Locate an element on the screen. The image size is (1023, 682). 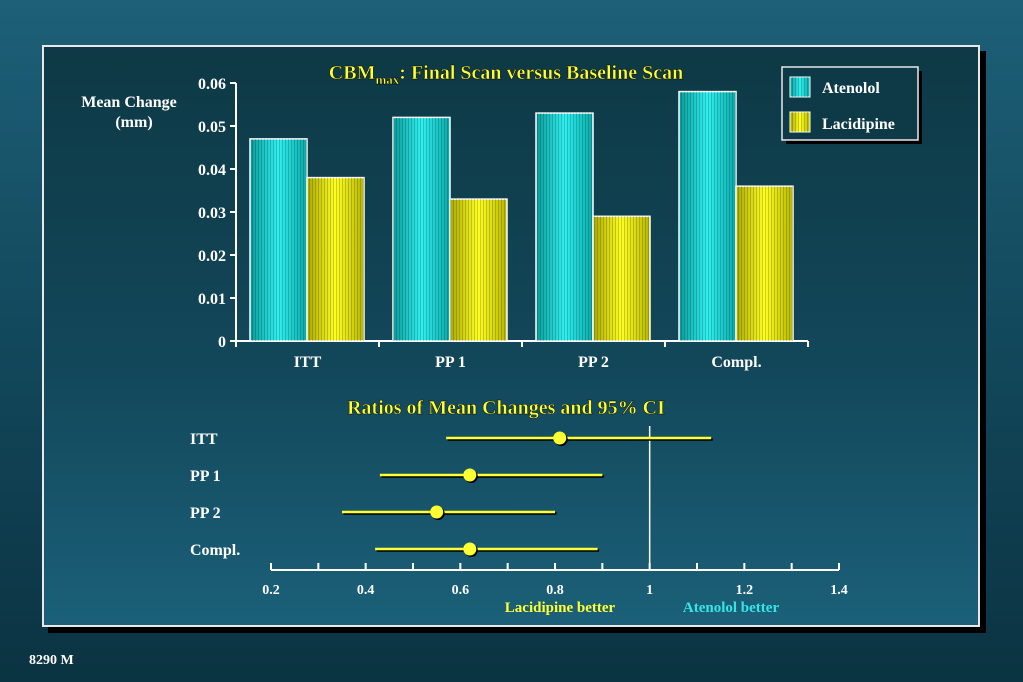
forest-row-label: PP 2 is located at coordinates (205, 513).